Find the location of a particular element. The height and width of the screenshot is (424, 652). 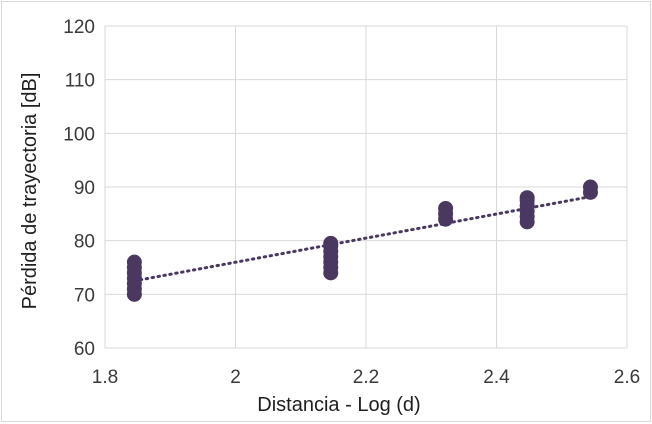

y-tick-label: 60 is located at coordinates (84, 349).